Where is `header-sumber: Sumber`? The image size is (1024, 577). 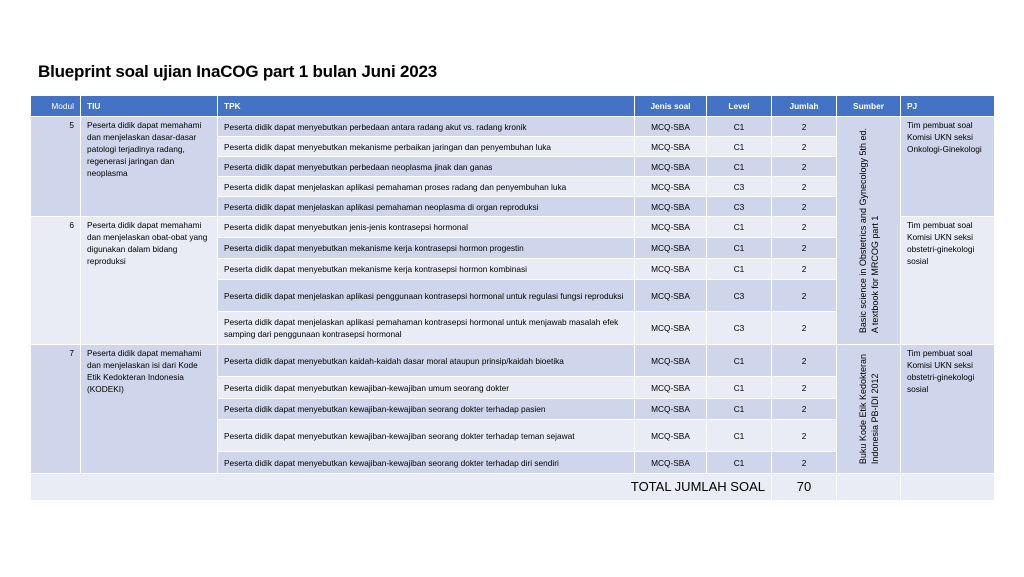
header-sumber: Sumber is located at coordinates (868, 106).